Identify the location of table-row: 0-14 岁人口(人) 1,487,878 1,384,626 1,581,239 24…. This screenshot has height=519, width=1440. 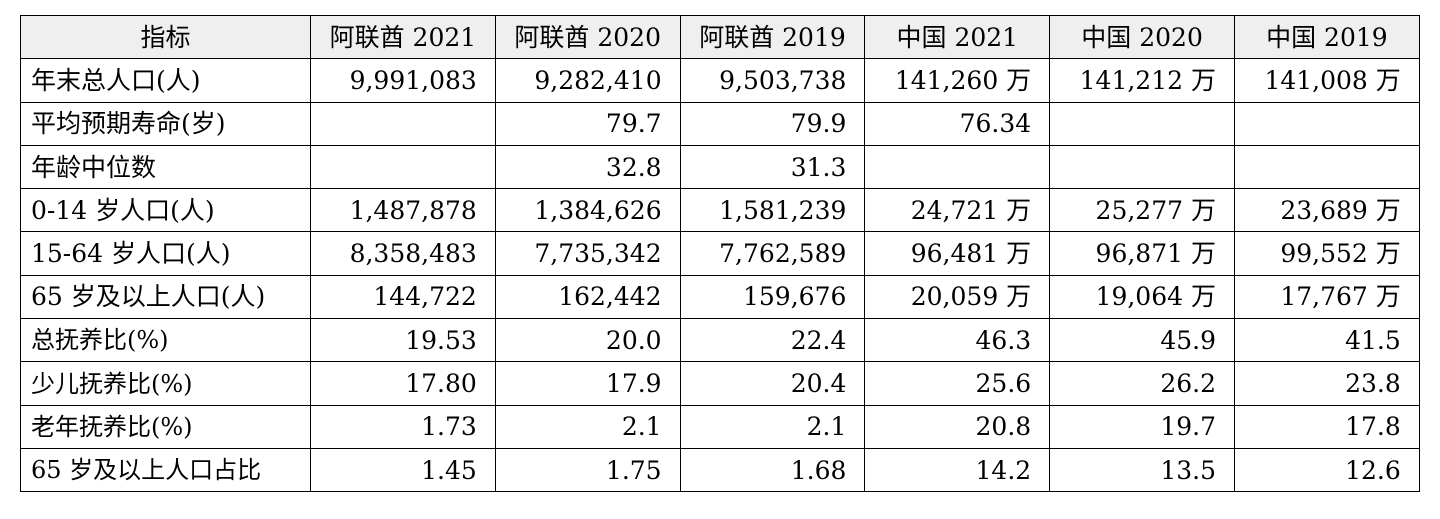
(720, 210).